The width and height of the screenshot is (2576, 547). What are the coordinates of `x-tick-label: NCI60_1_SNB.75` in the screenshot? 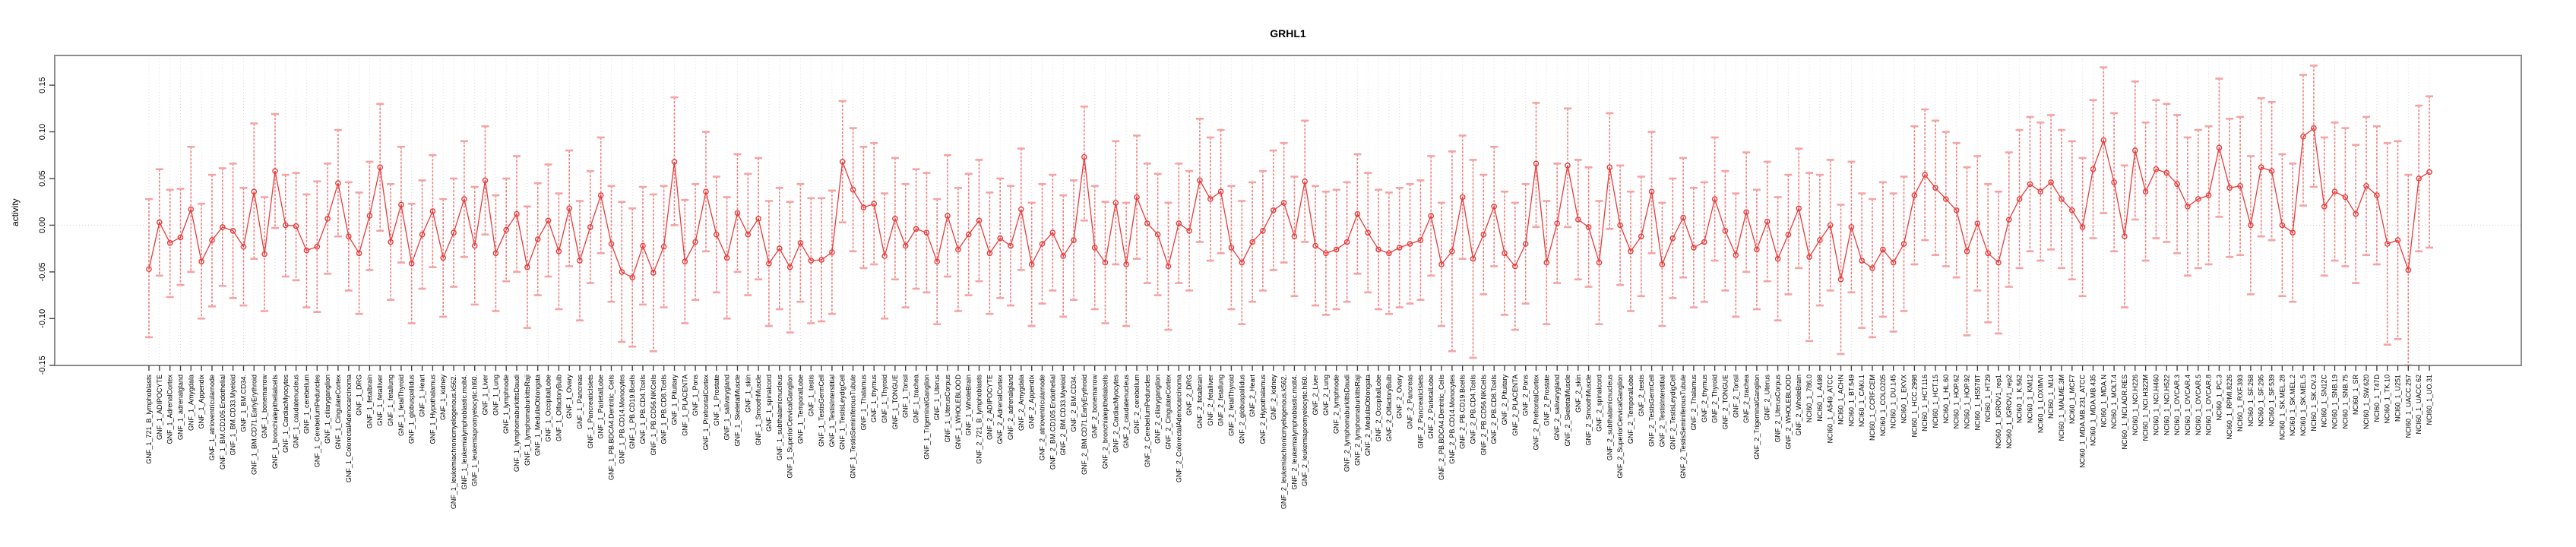 It's located at (2345, 402).